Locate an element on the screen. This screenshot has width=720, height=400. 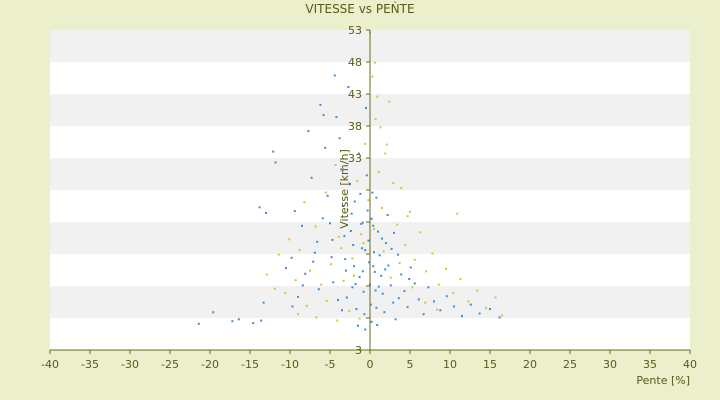
x-tick-label: 20 is located at coordinates (530, 364).